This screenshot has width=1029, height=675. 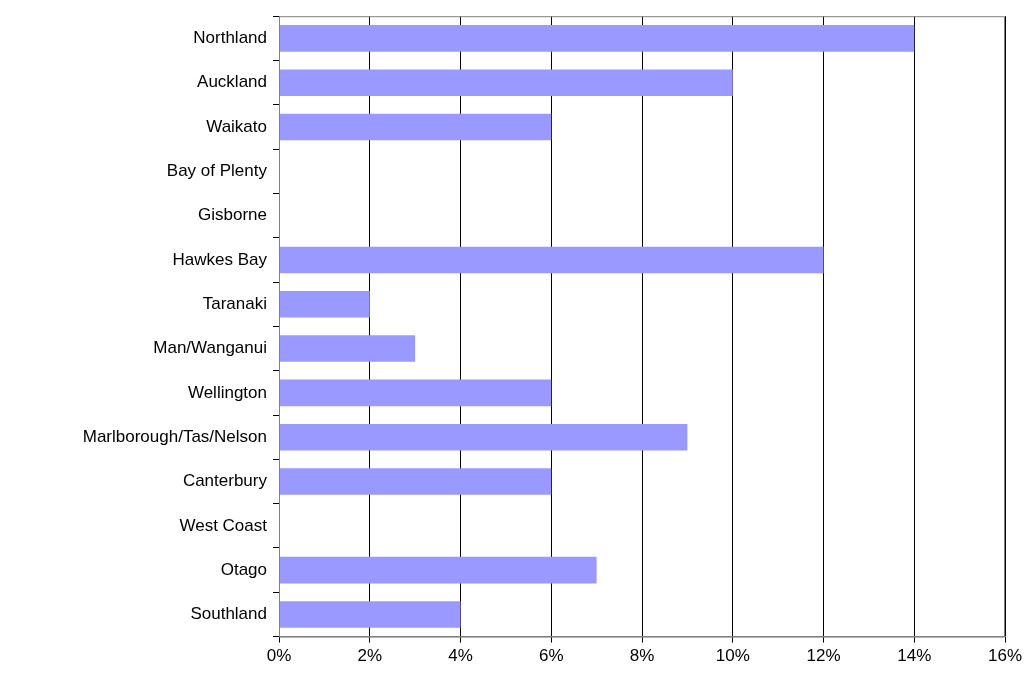 What do you see at coordinates (914, 656) in the screenshot?
I see `x-tick-label: 14%` at bounding box center [914, 656].